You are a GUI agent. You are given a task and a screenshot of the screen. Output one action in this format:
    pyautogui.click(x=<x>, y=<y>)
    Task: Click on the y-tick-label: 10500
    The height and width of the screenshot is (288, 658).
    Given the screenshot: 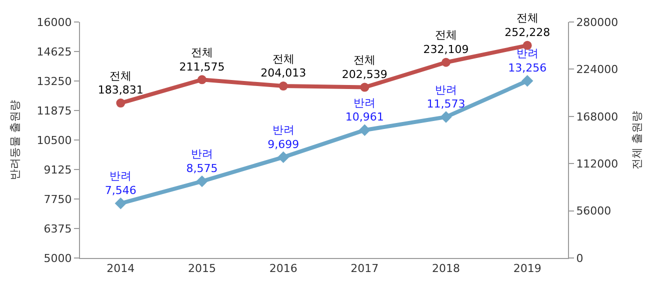 What is the action you would take?
    pyautogui.click(x=54, y=140)
    